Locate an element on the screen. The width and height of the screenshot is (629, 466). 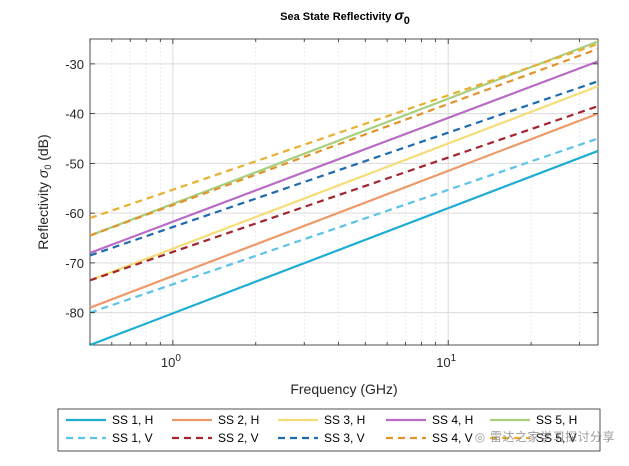
y-tick-label: -40 is located at coordinates (74, 114).